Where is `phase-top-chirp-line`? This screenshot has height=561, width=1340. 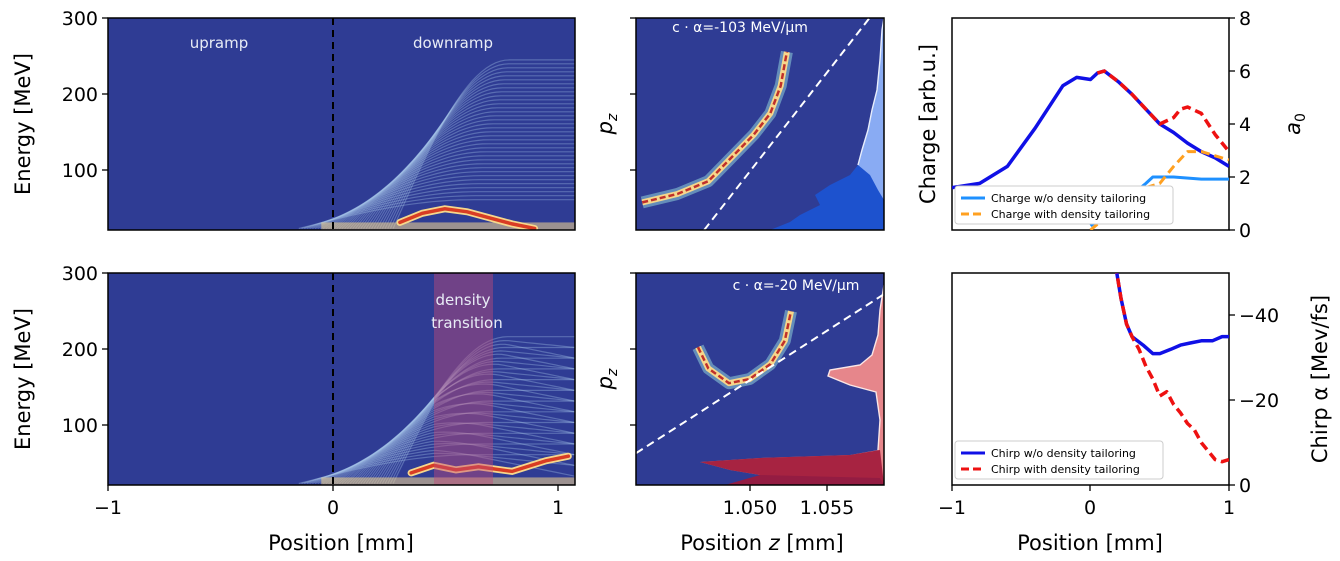 phase-top-chirp-line is located at coordinates (787, 124).